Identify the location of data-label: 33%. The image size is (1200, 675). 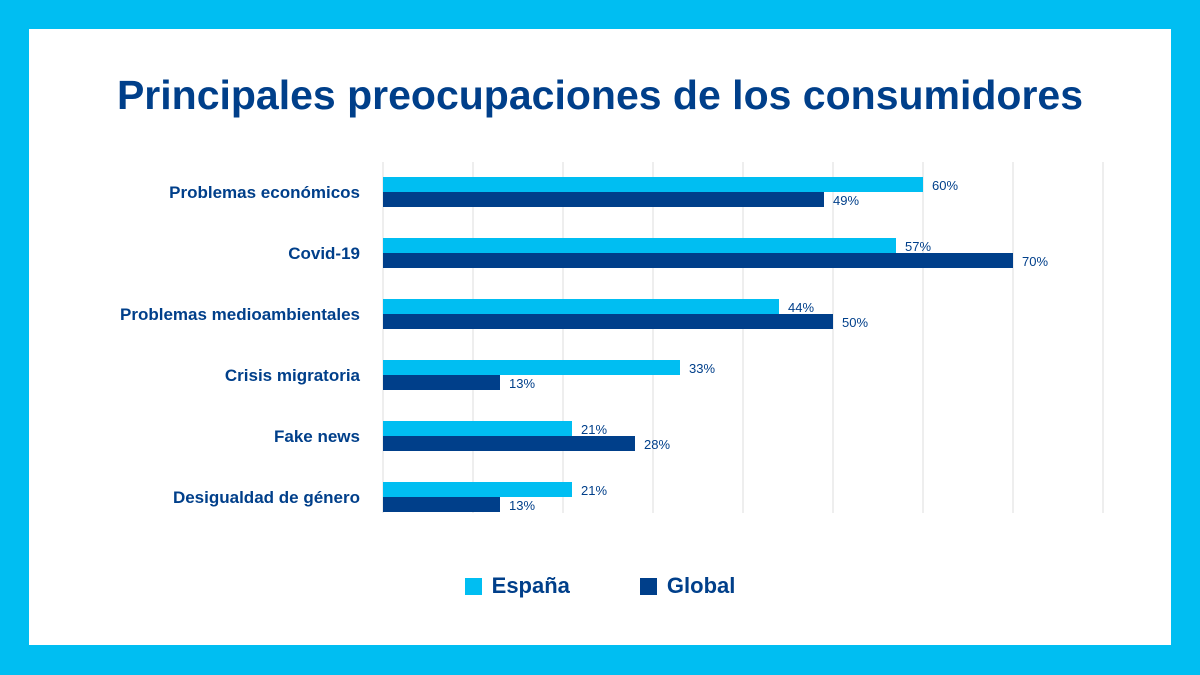
(702, 368).